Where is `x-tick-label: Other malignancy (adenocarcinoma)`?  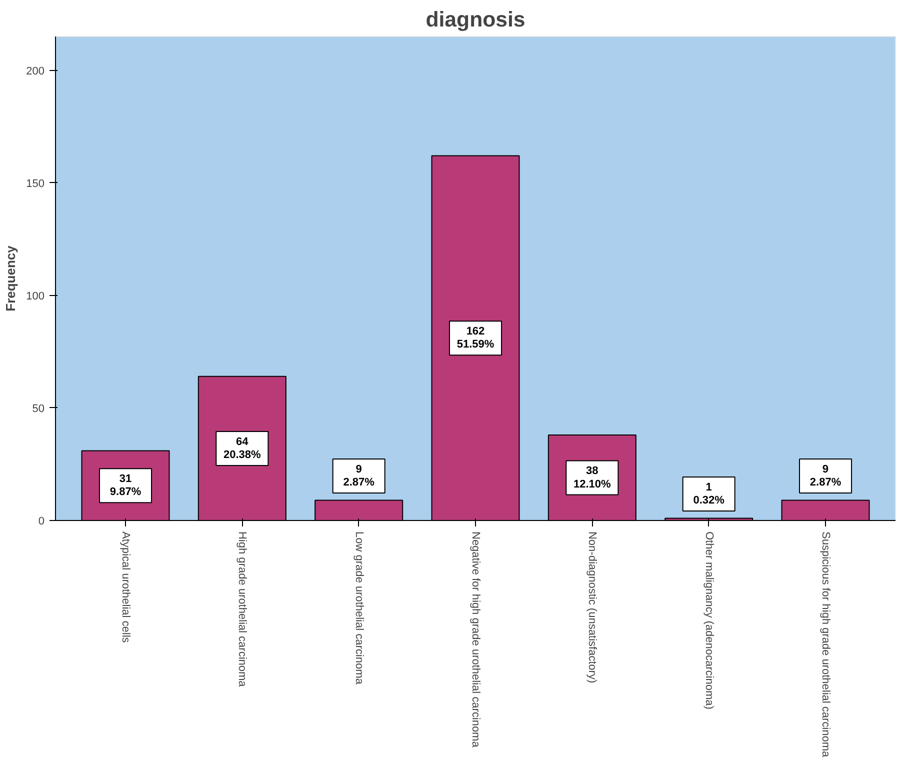 x-tick-label: Other malignancy (adenocarcinoma) is located at coordinates (708, 621).